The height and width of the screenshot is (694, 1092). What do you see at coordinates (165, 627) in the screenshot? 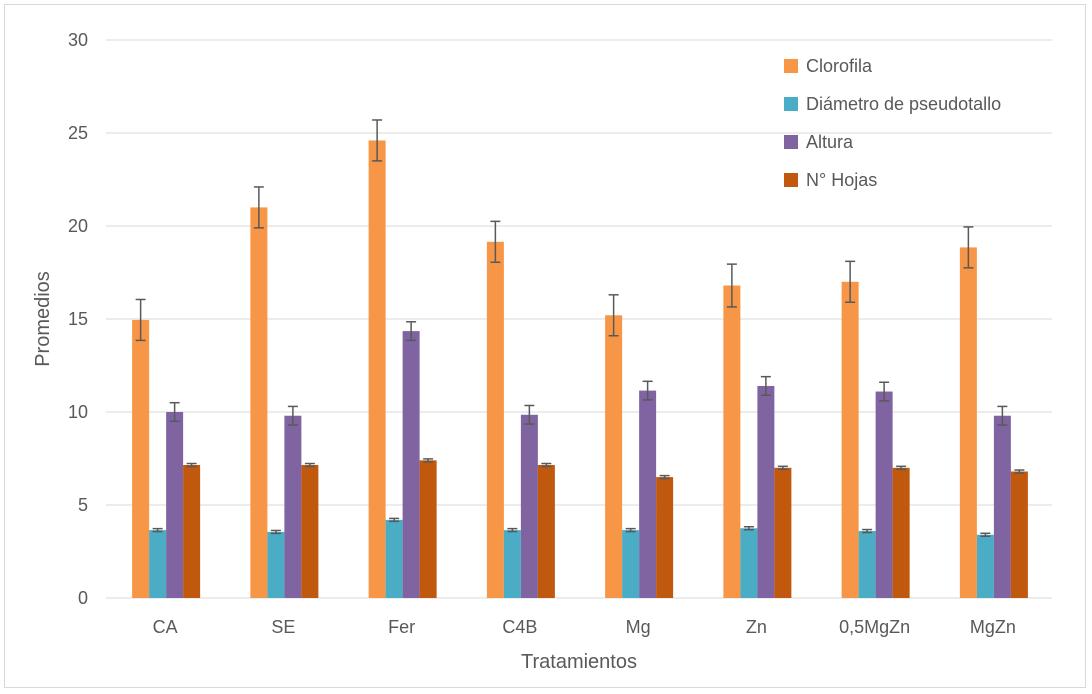
I see `x-tick-label: CA` at bounding box center [165, 627].